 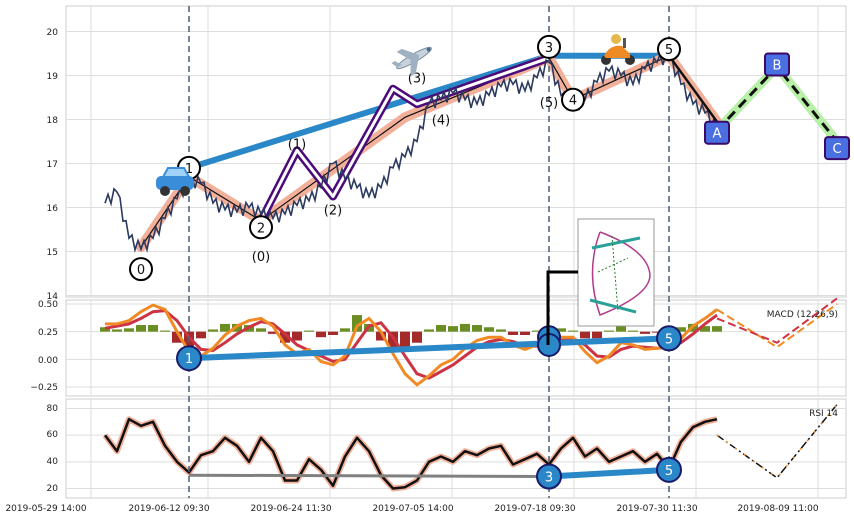 I want to click on macd-signal-line, so click(x=411, y=344).